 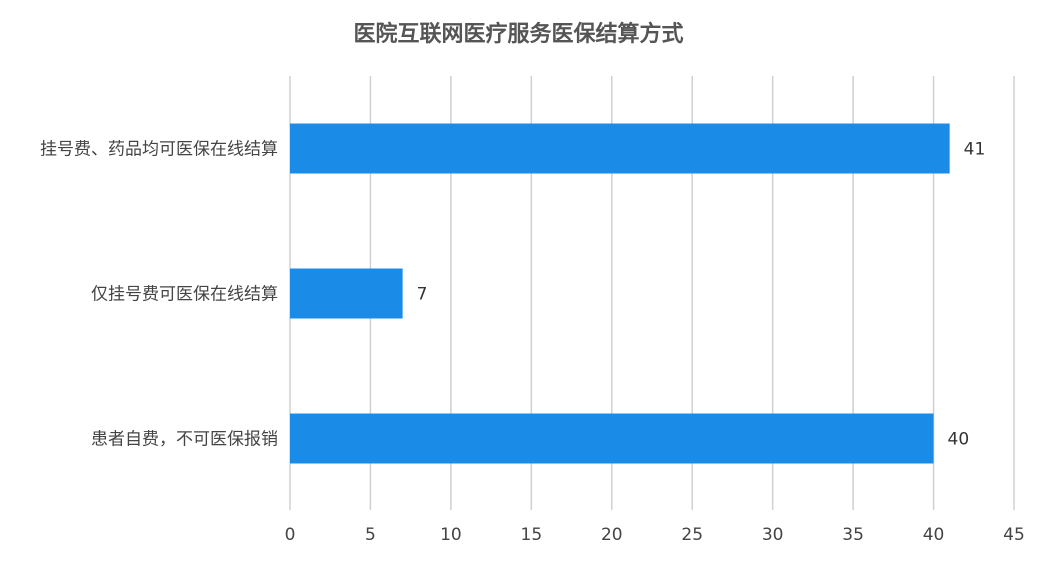 What do you see at coordinates (975, 150) in the screenshot?
I see `data-label: 41` at bounding box center [975, 150].